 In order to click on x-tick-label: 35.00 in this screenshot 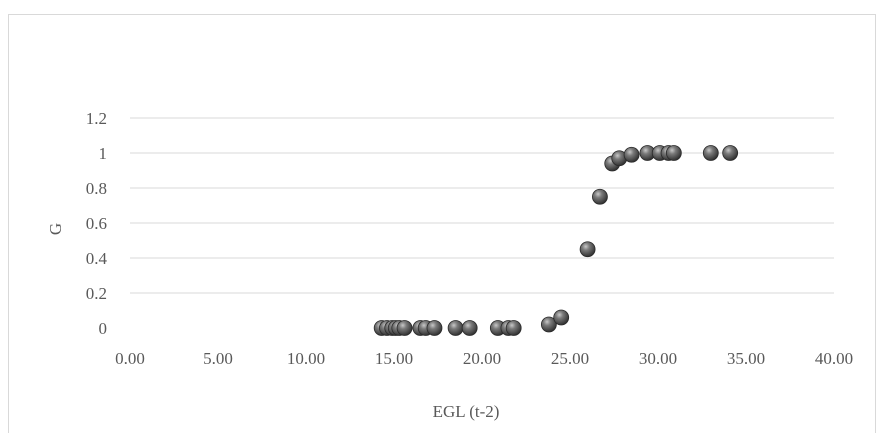, I will do `click(746, 358)`.